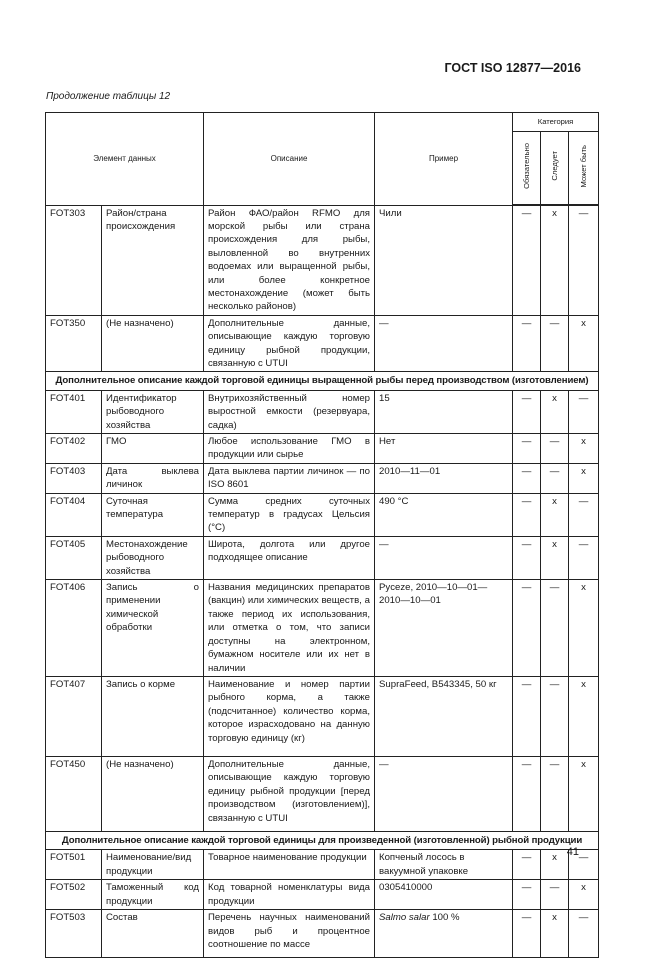  I want to click on element-code: FOT450, so click(73, 793).